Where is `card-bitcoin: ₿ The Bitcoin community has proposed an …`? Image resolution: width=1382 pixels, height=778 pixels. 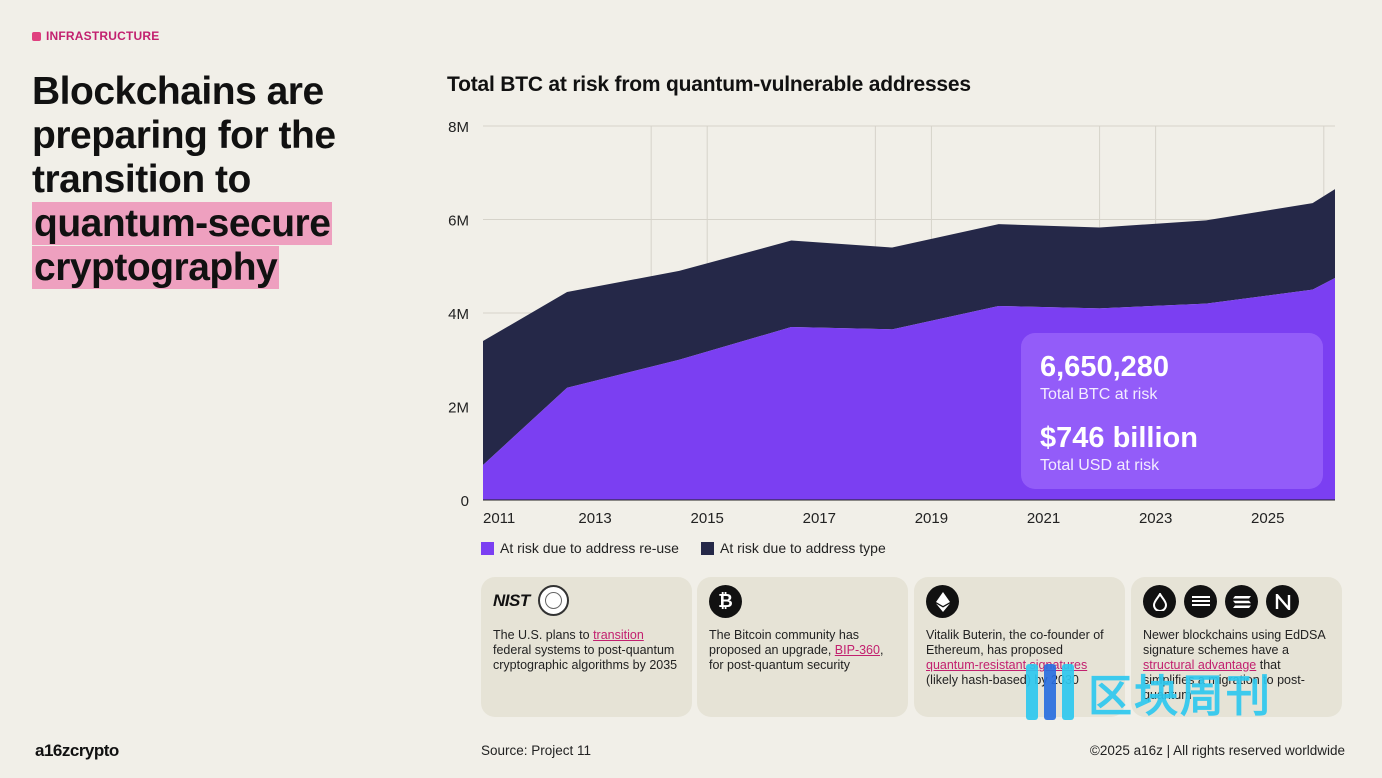
card-bitcoin: ₿ The Bitcoin community has proposed an … is located at coordinates (802, 647).